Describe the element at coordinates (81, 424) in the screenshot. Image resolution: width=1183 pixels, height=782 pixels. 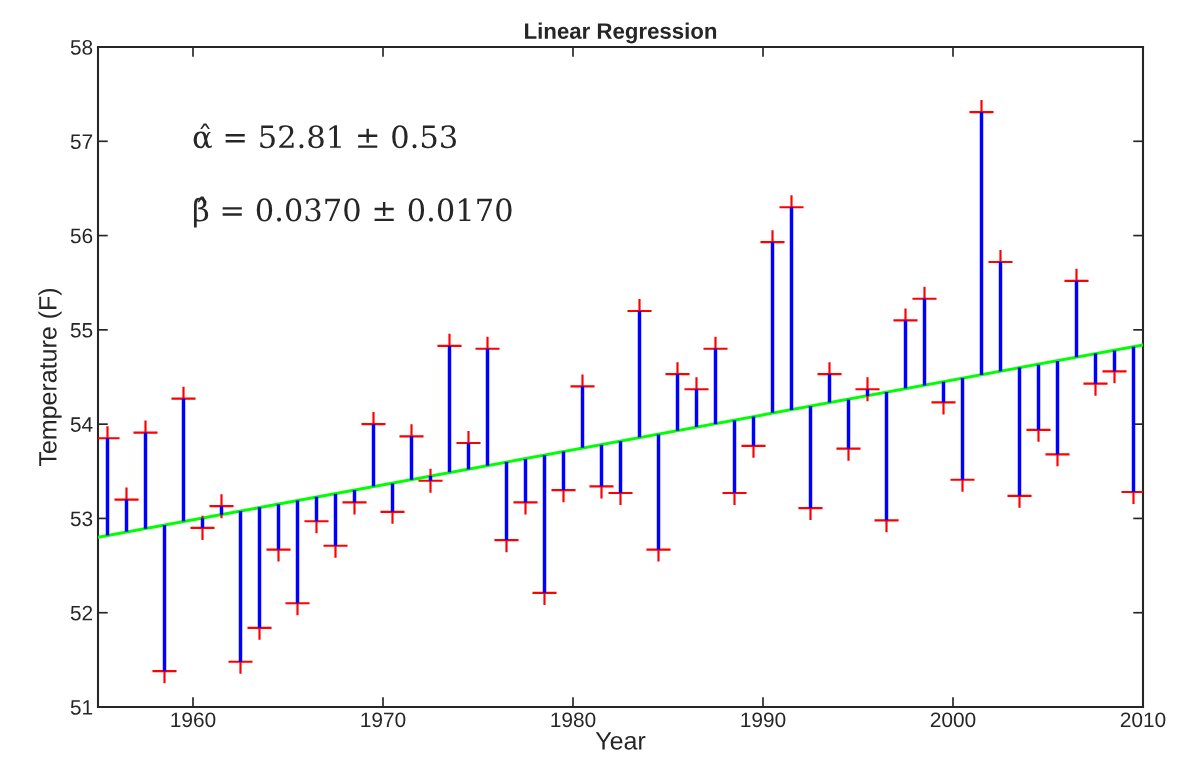
I see `y-tick-label: 54` at that location.